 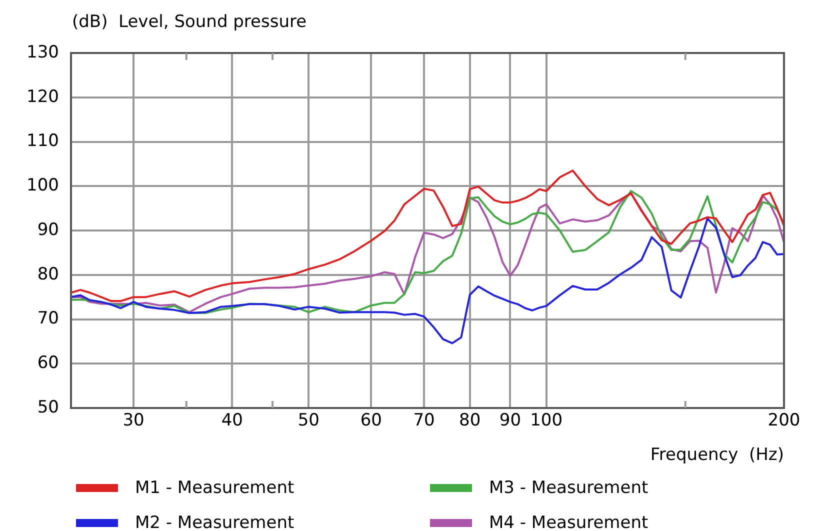 What do you see at coordinates (424, 420) in the screenshot?
I see `x-tick-label: 70` at bounding box center [424, 420].